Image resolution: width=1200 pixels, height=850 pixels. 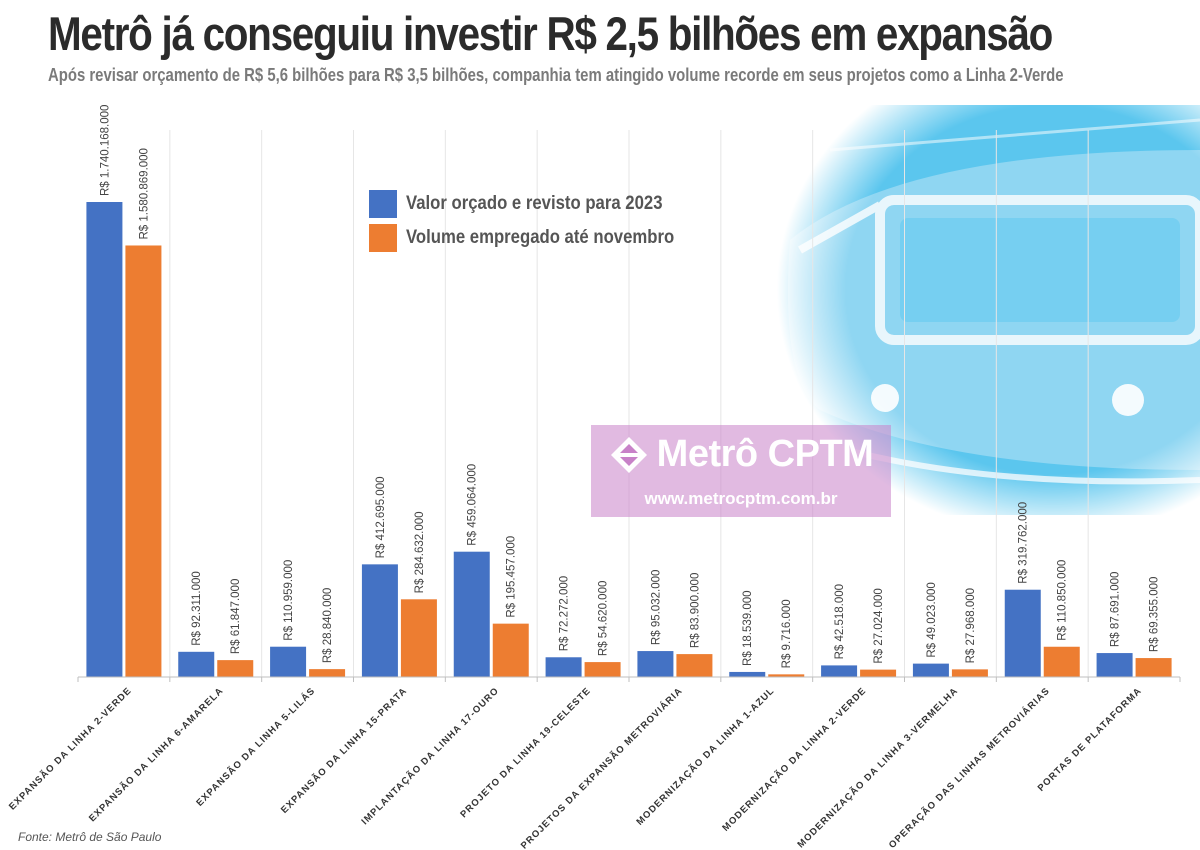 What do you see at coordinates (971, 625) in the screenshot?
I see `data-label: R$ 27.968.000` at bounding box center [971, 625].